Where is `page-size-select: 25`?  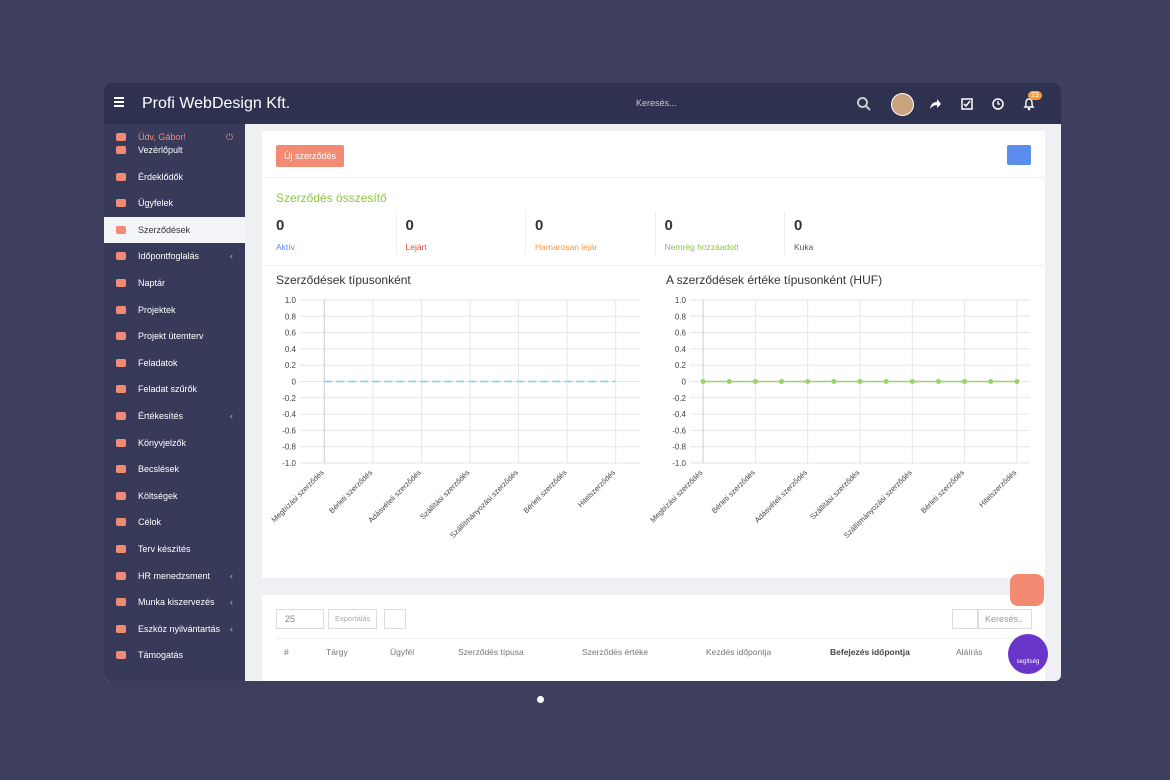
page-size-select: 25 is located at coordinates (300, 619).